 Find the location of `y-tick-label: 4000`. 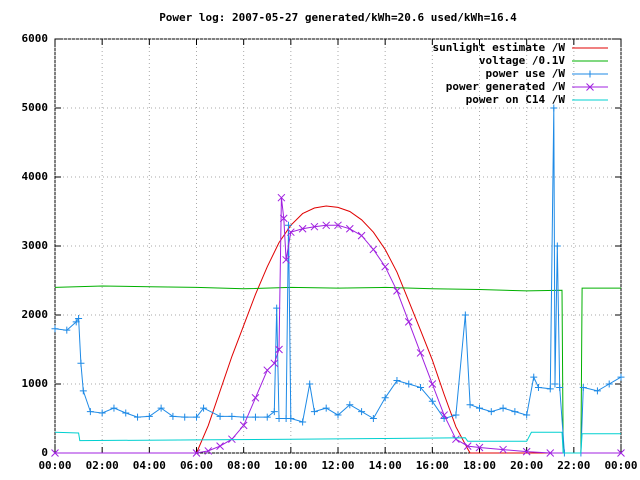

y-tick-label: 4000 is located at coordinates (35, 176).